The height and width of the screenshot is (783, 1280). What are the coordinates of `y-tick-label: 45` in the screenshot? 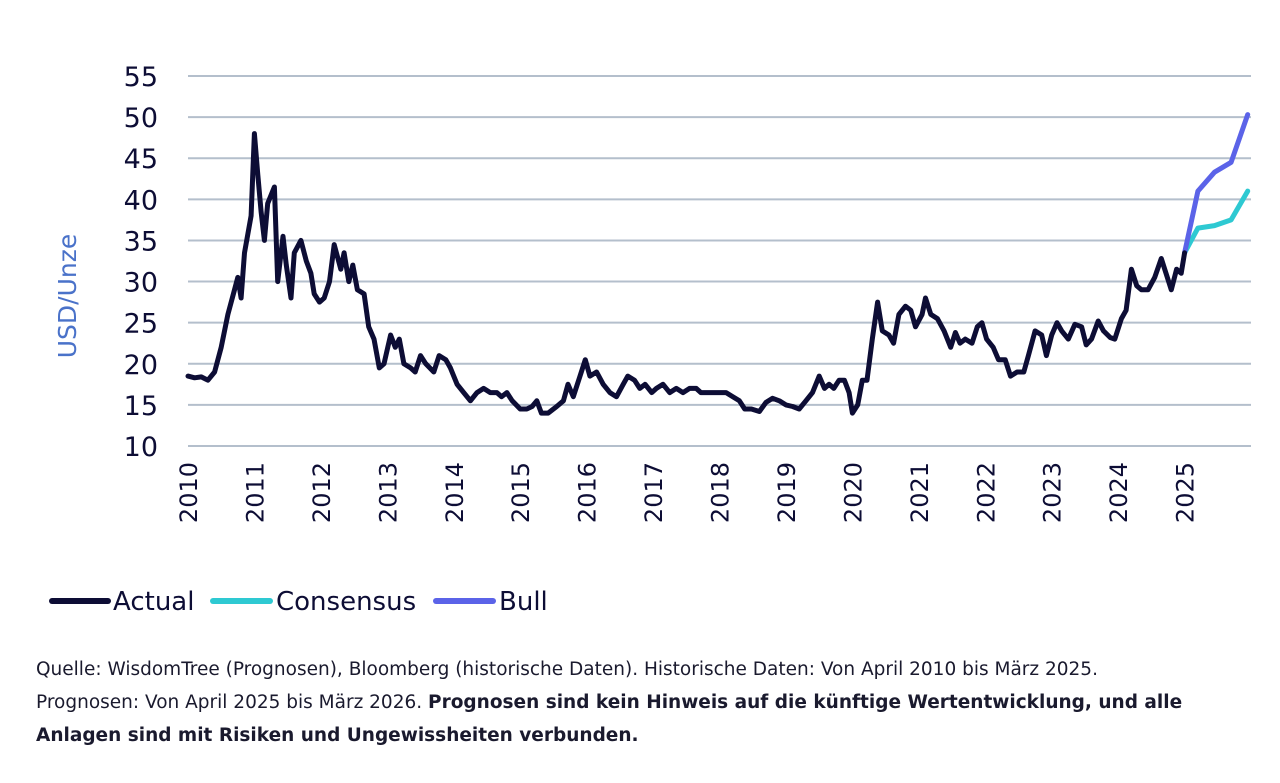 It's located at (141, 159).